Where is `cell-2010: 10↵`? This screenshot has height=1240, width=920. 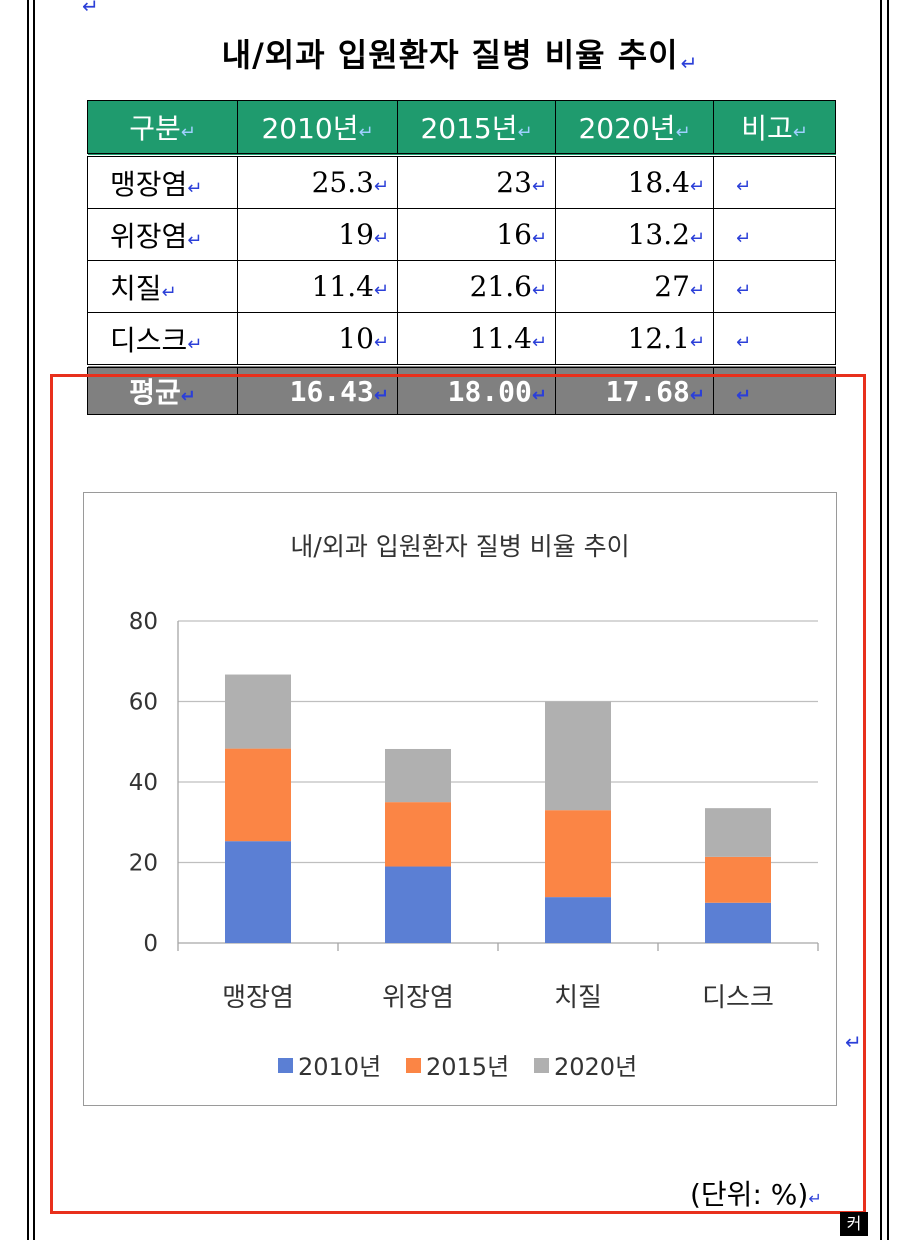 cell-2010: 10↵ is located at coordinates (317, 339).